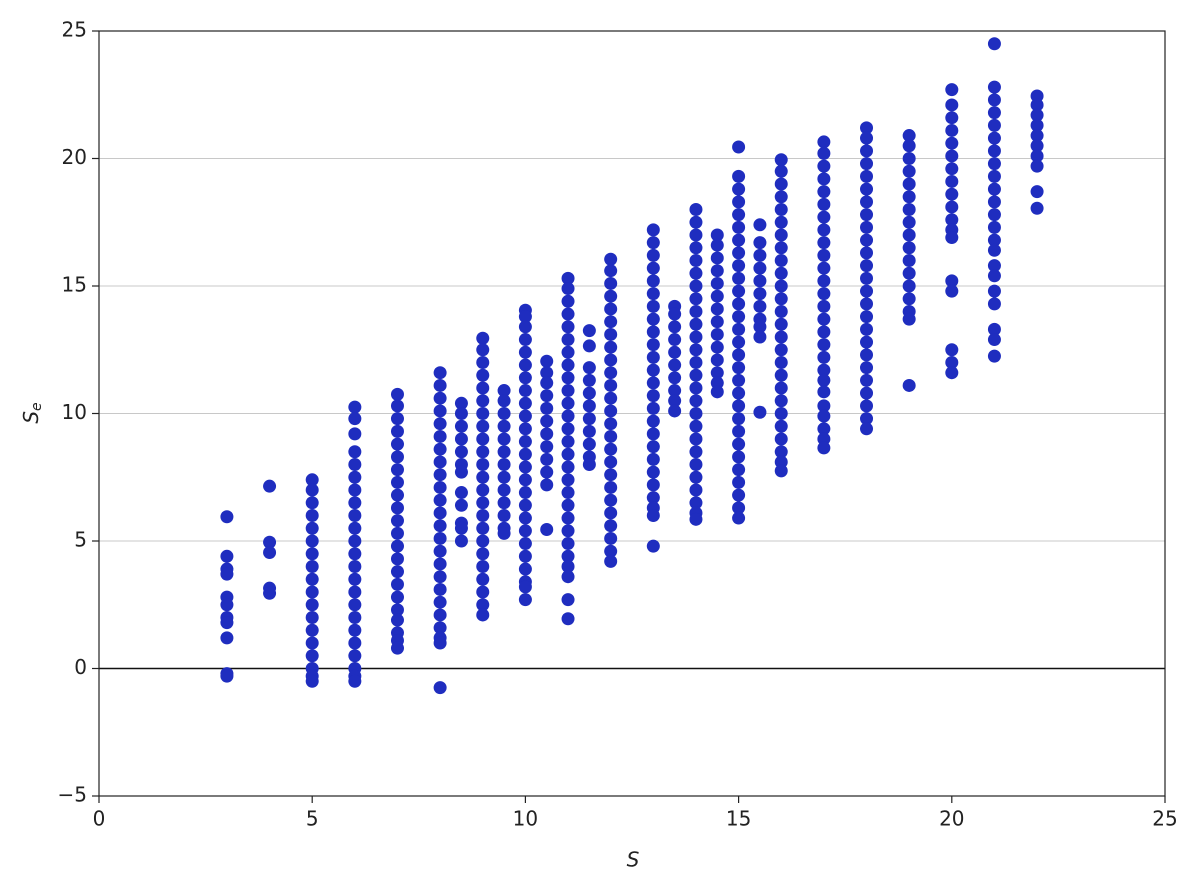  I want to click on y-axis-label-main: S, so click(31, 417).